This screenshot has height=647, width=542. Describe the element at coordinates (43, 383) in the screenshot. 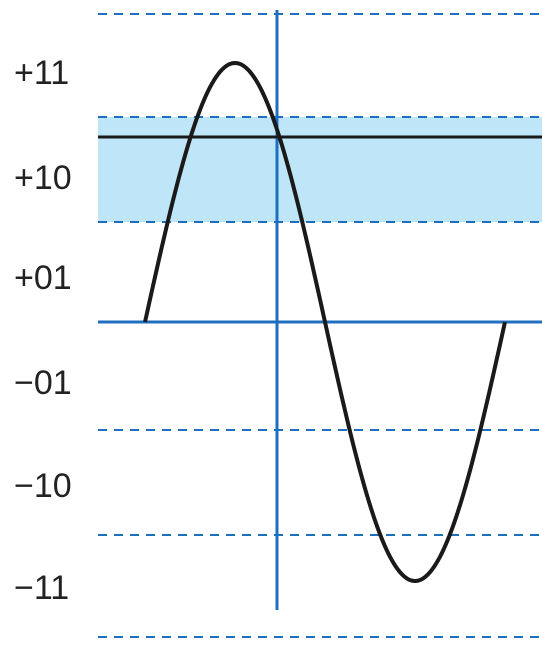

I see `level-label-minus-01: −01` at that location.